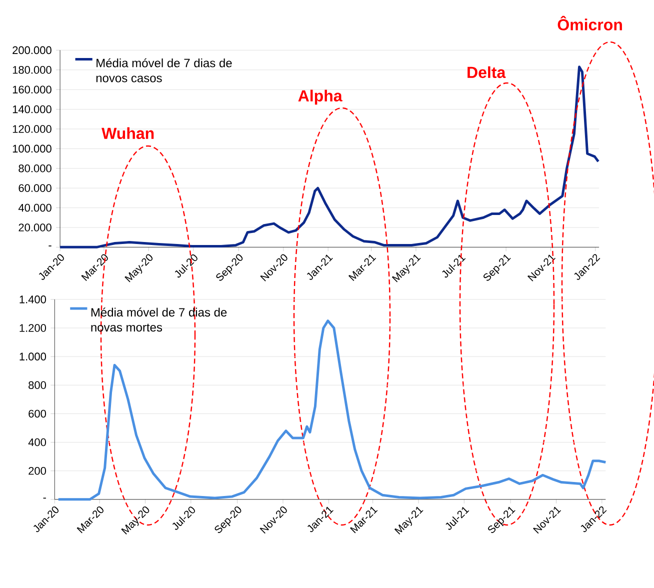 This screenshot has width=654, height=588. I want to click on y-tick-label: 1.000, so click(33, 356).